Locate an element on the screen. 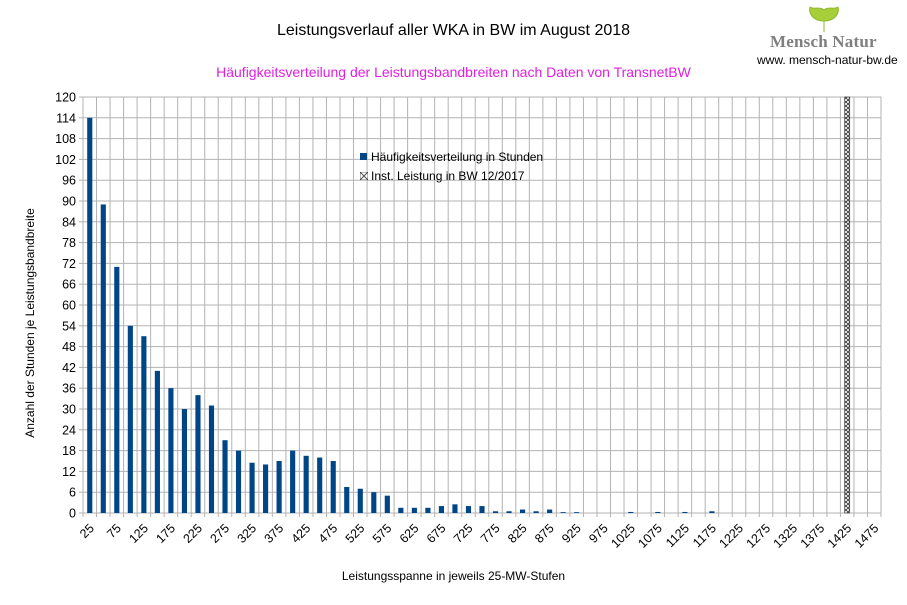  y-tick-label: 66 is located at coordinates (69, 285).